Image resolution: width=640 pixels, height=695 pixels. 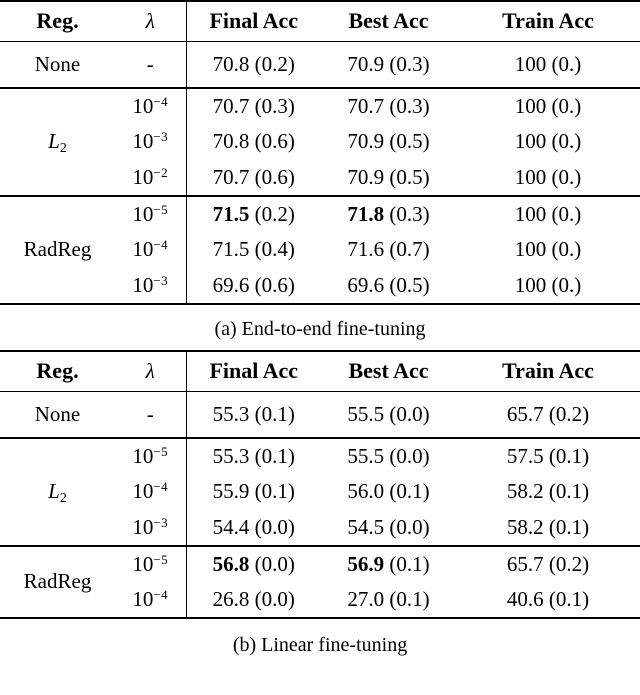 I want to click on reg-cell: None, so click(x=57, y=64).